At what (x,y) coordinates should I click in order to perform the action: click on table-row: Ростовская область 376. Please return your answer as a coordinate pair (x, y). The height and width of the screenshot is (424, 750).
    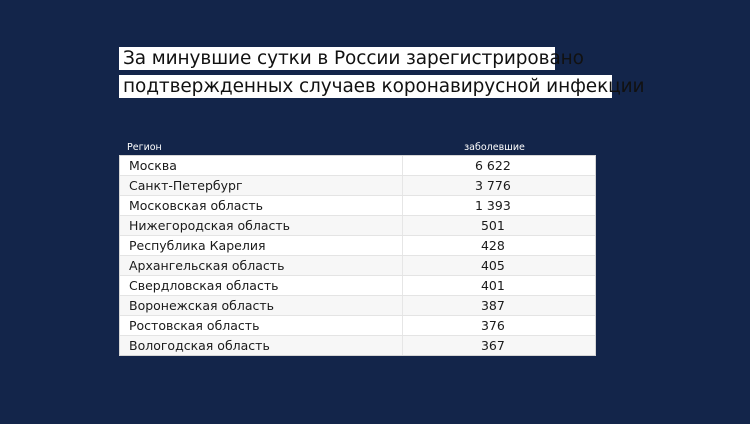
    Looking at the image, I should click on (357, 326).